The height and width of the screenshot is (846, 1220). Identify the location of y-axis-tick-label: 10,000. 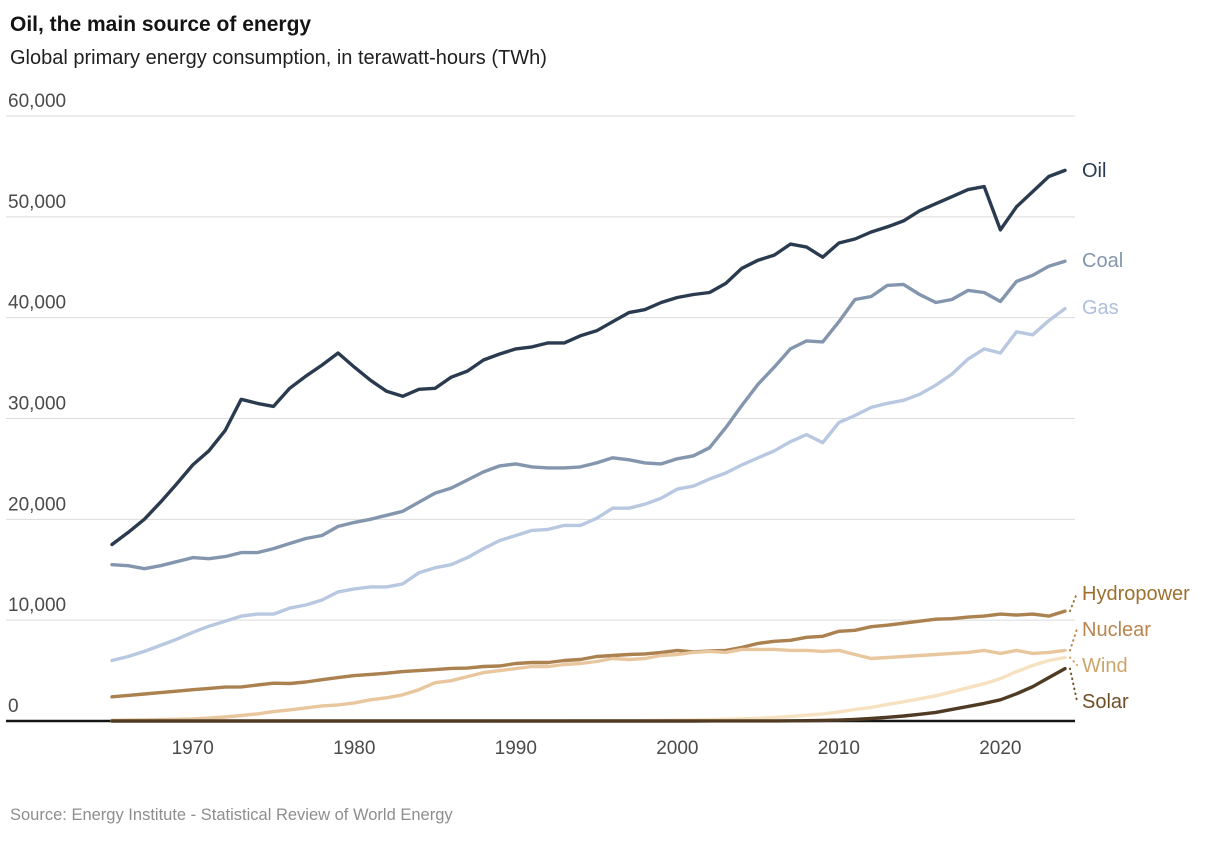
(37, 605).